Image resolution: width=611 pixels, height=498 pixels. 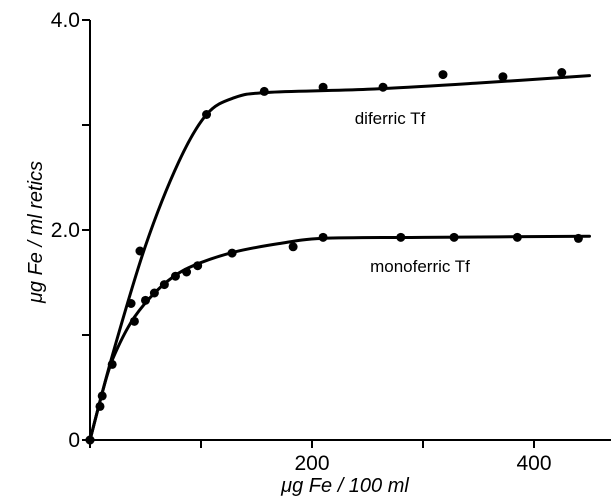 What do you see at coordinates (412, 192) in the screenshot?
I see `series-labels: diferric Tf monoferric Tf` at bounding box center [412, 192].